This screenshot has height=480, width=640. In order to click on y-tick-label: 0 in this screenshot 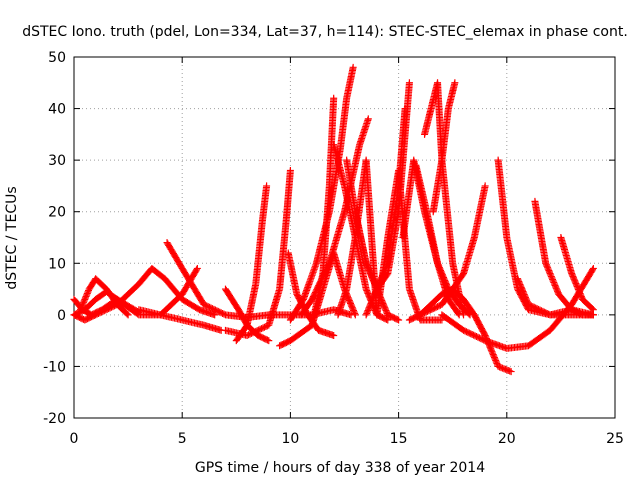, I will do `click(61, 316)`.